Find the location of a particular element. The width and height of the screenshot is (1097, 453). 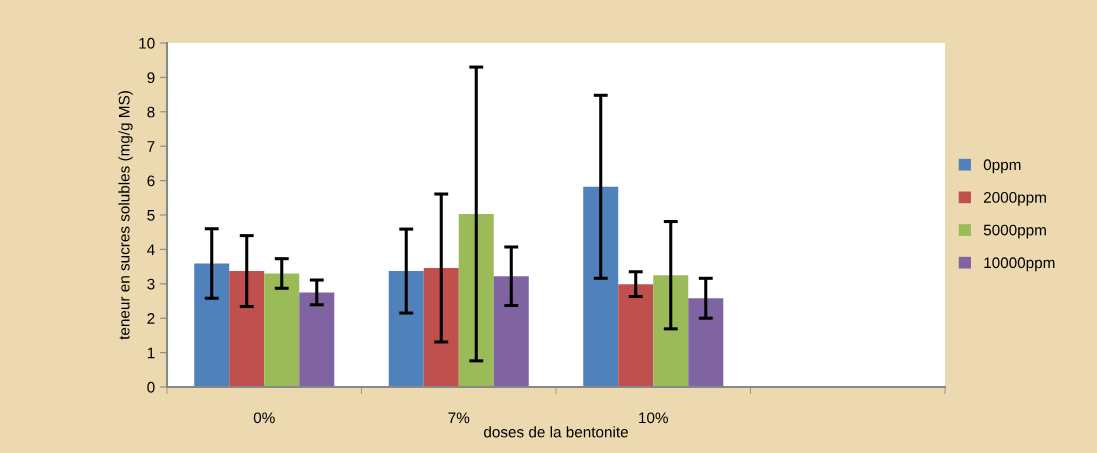

y-tick-label: 5 is located at coordinates (151, 215).